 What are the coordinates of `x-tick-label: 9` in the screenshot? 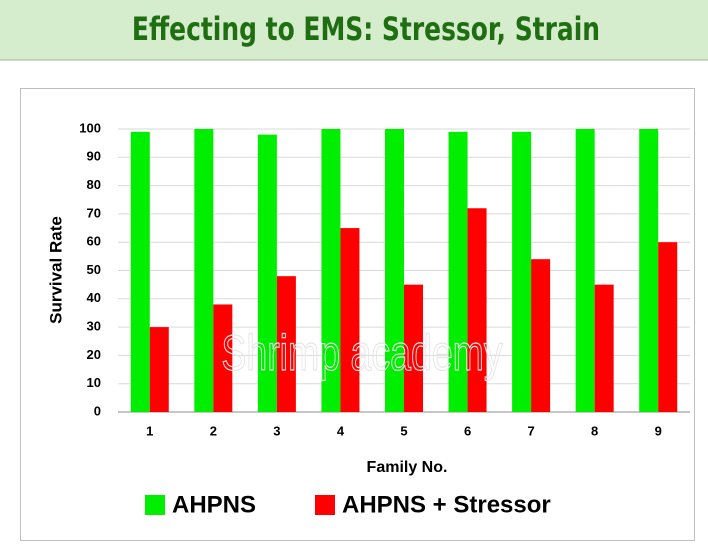 It's located at (658, 430).